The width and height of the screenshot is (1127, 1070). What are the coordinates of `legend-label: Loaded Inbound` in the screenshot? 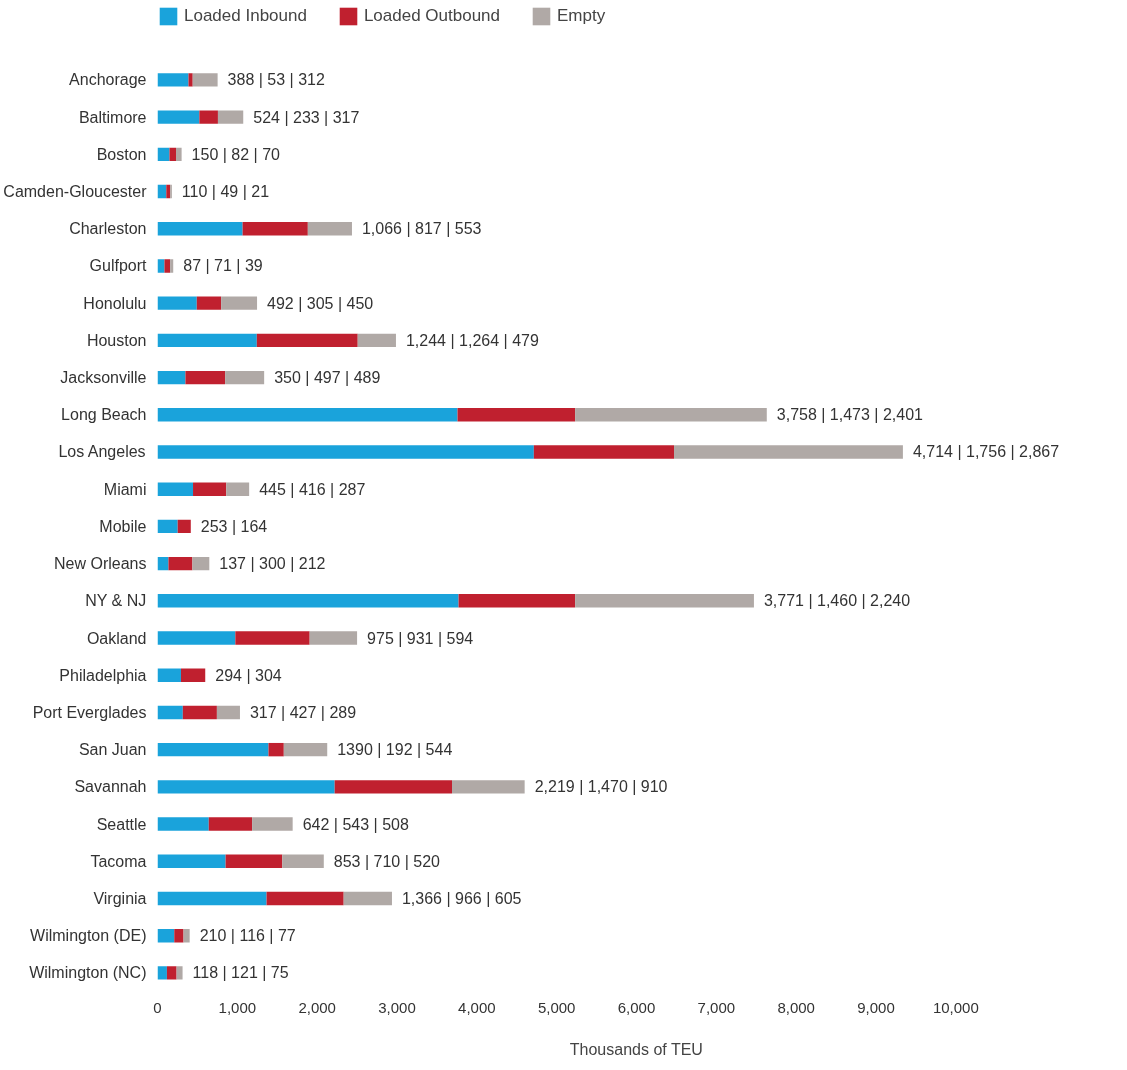 It's located at (245, 16).